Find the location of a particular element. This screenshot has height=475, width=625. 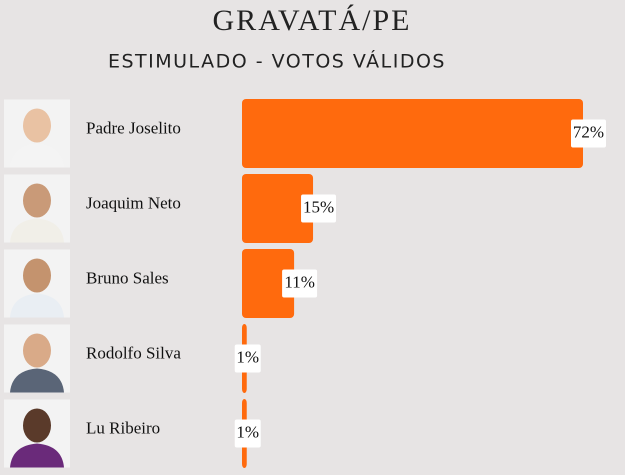

value-label: 72% is located at coordinates (588, 131).